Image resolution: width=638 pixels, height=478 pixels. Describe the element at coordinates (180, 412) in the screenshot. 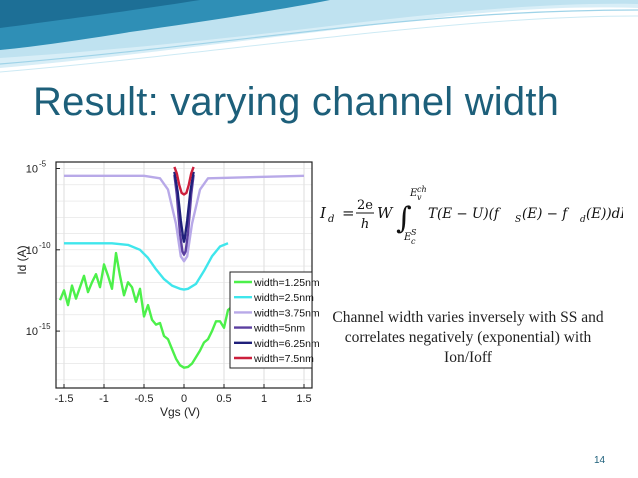

I see `x-axis-label: Vgs (V)` at that location.